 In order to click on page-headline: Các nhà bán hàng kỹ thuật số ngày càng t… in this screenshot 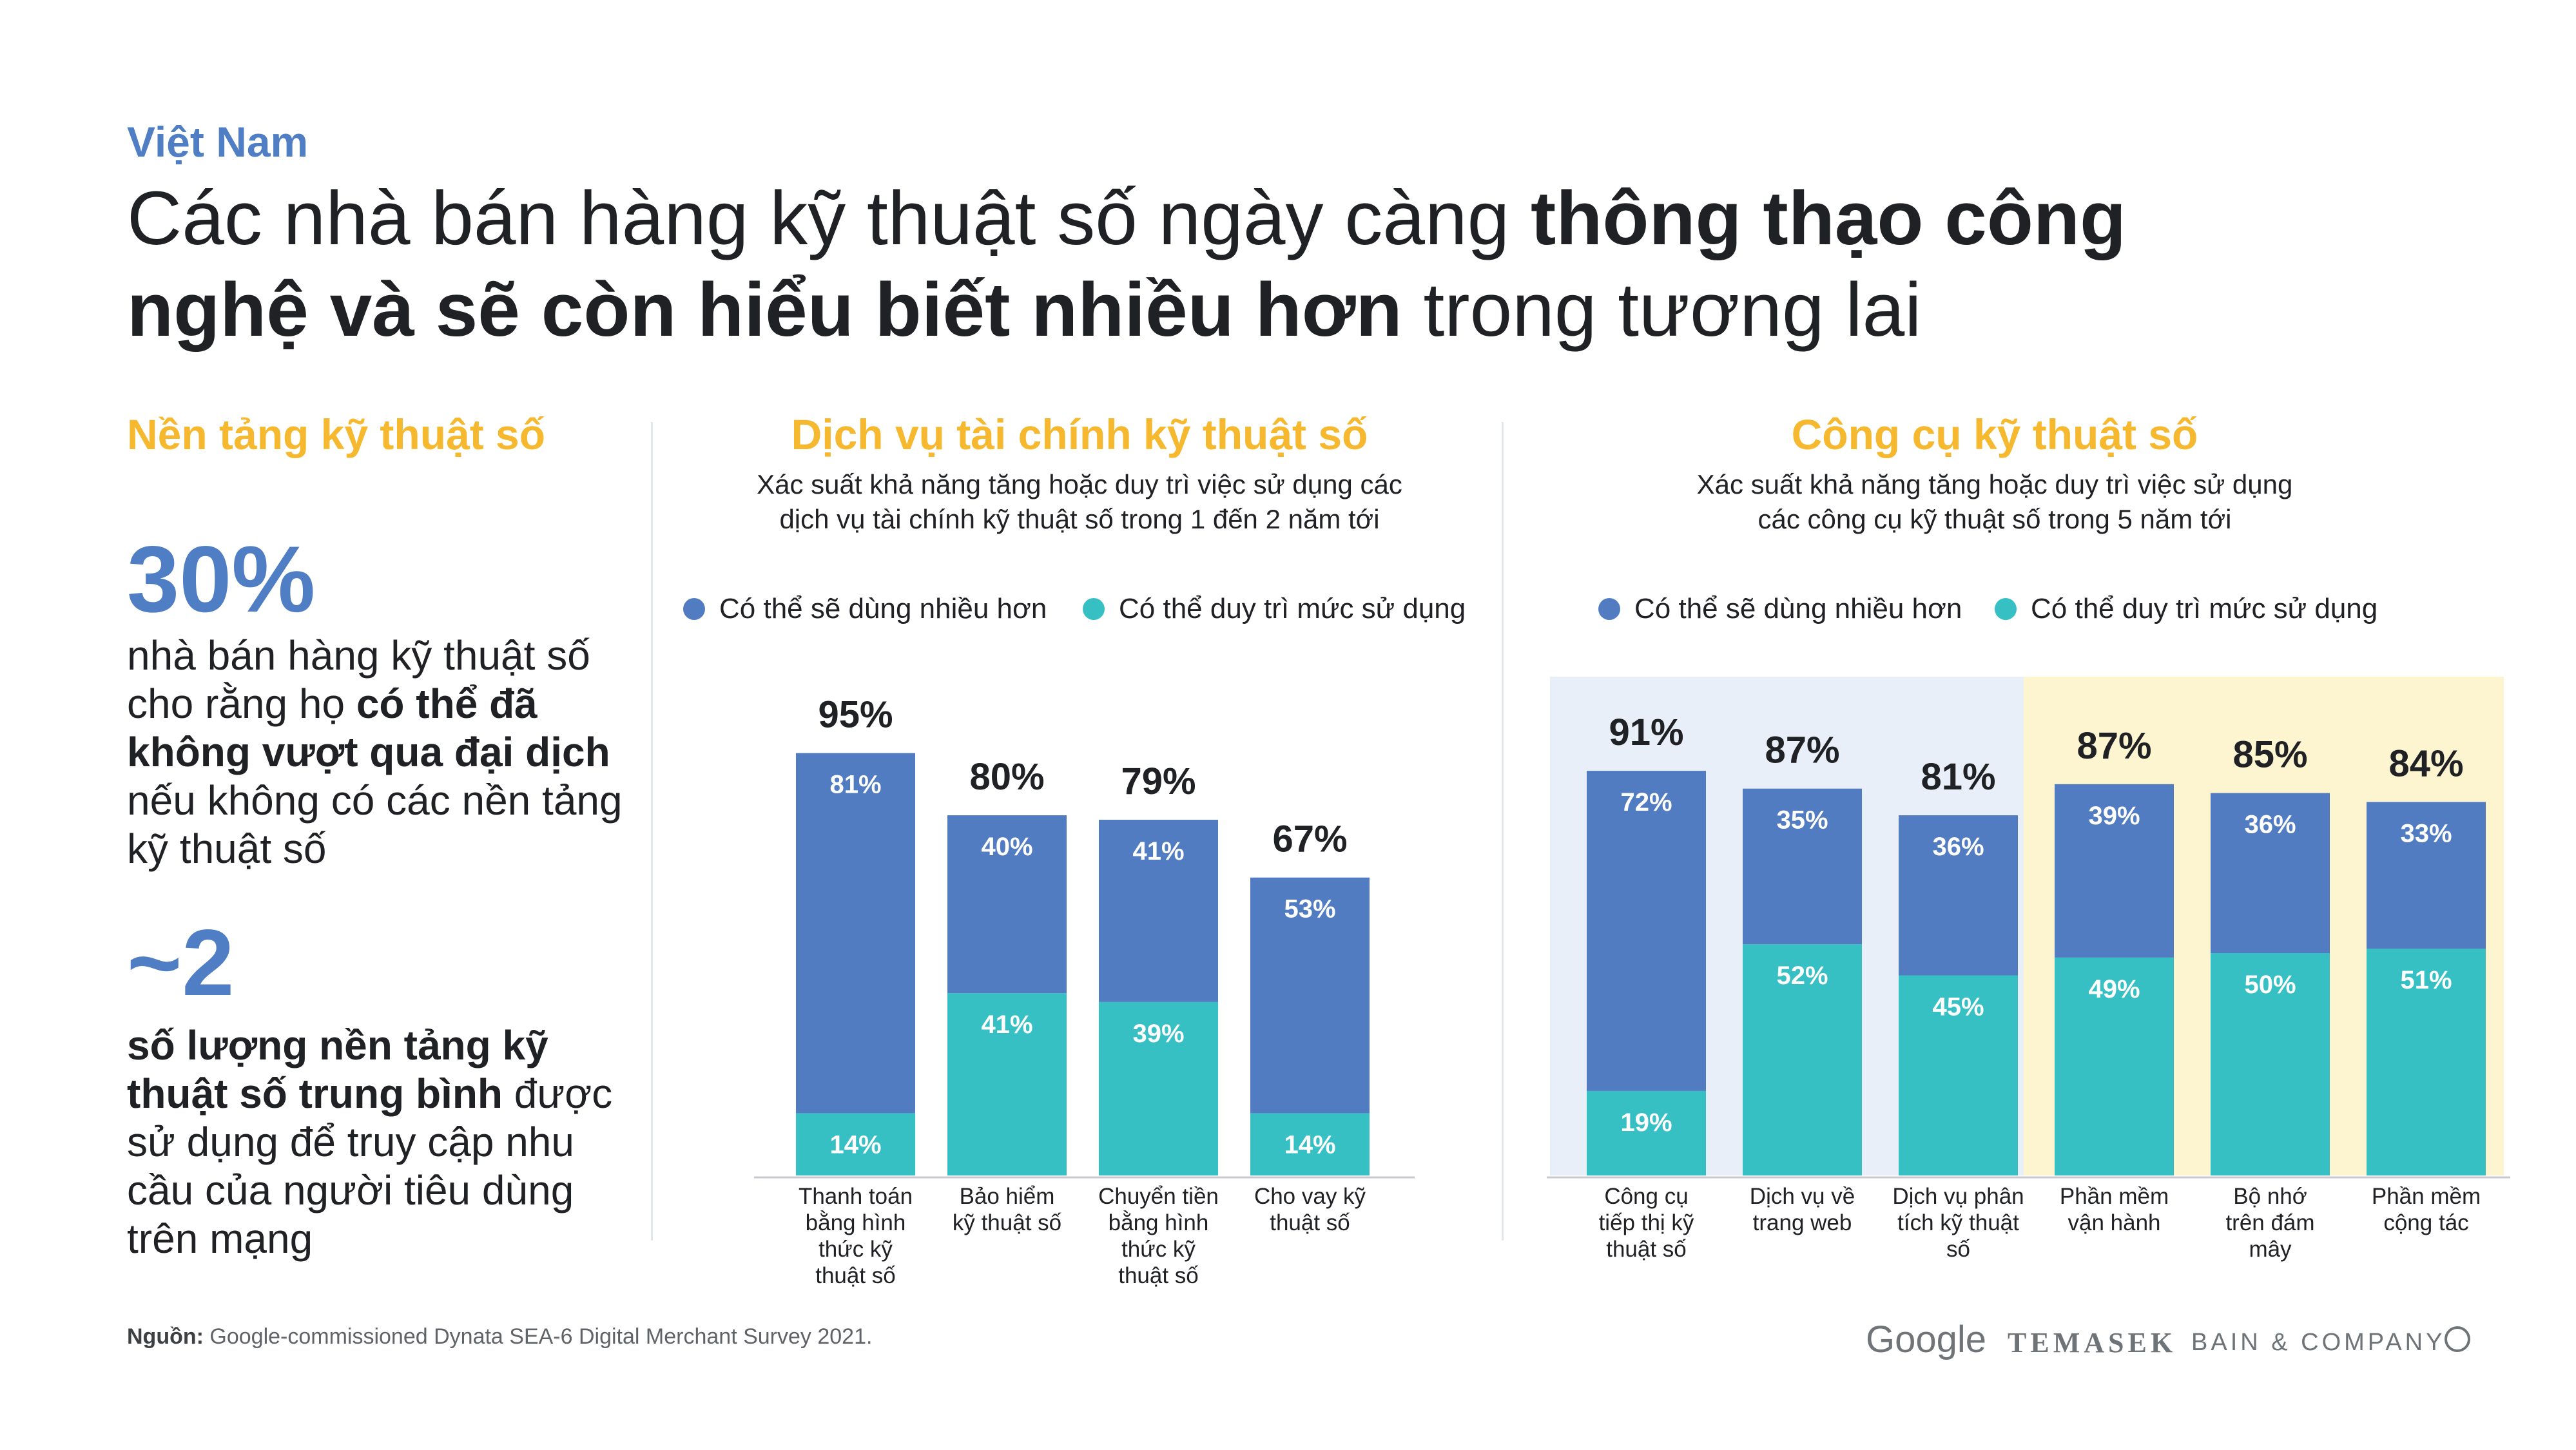, I will do `click(1190, 264)`.